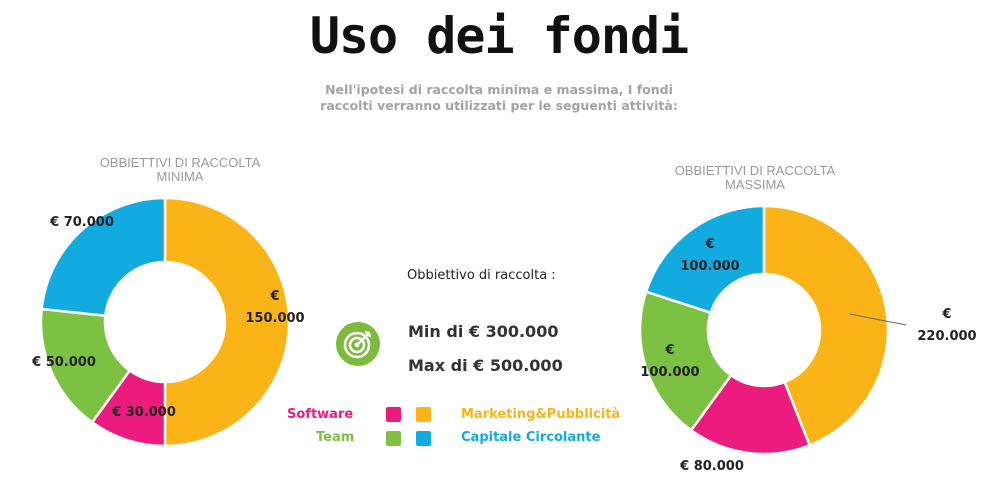 This screenshot has height=496, width=998. Describe the element at coordinates (274, 307) in the screenshot. I see `donut-min-label-0: €150.000` at that location.